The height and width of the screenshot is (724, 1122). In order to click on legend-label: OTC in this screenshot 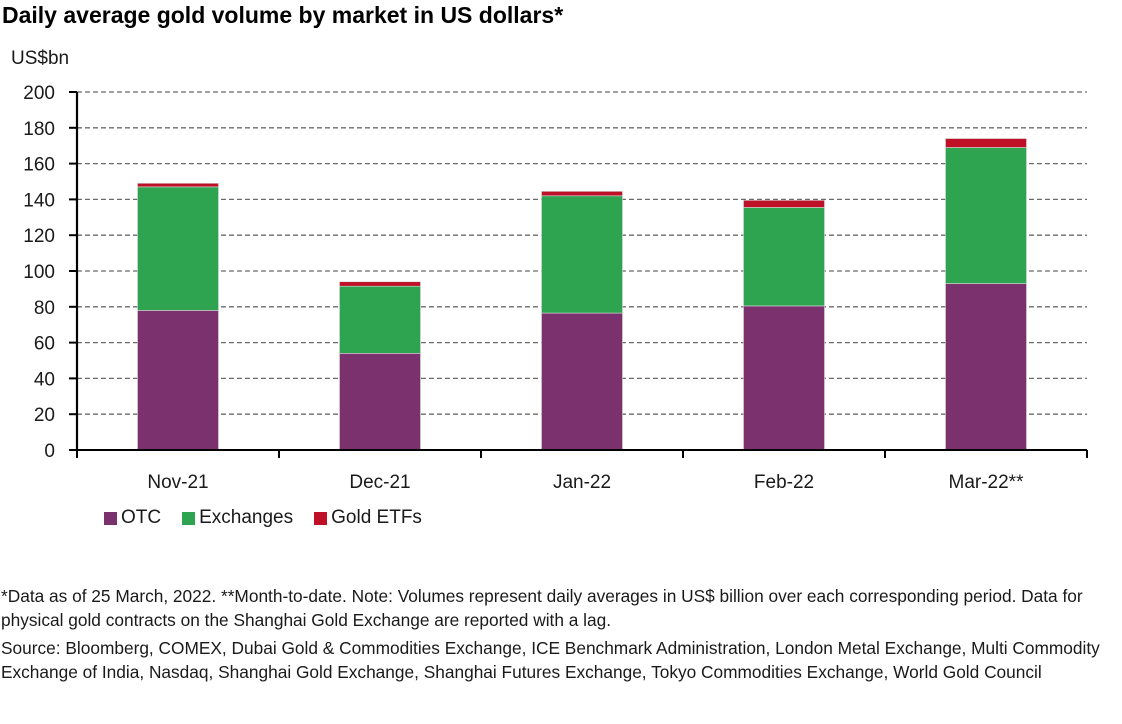, I will do `click(141, 517)`.